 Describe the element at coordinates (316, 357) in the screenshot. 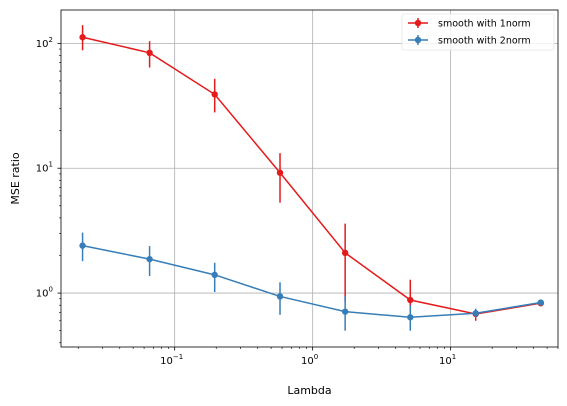

I see `x-tick-exponent: 0` at that location.